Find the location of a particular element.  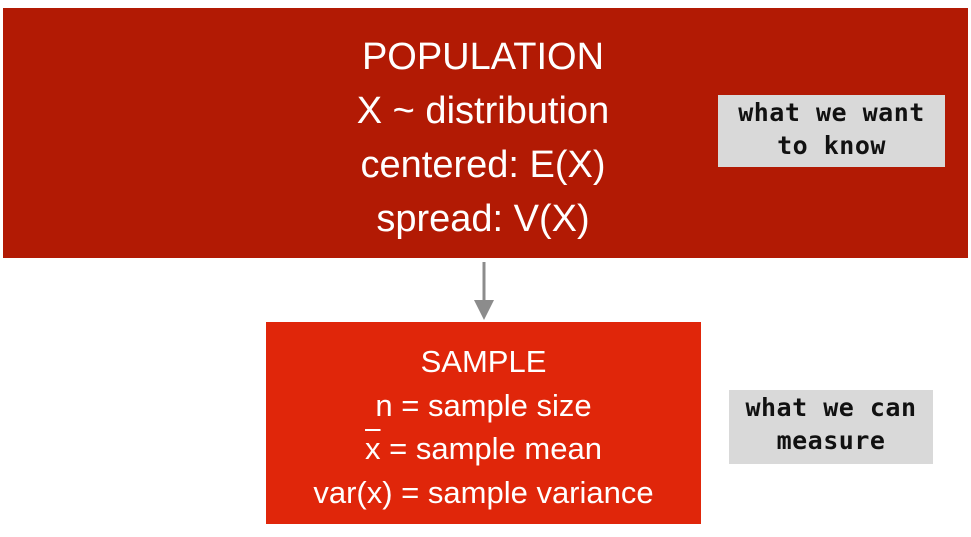

want-line-1: what we want is located at coordinates (831, 112).